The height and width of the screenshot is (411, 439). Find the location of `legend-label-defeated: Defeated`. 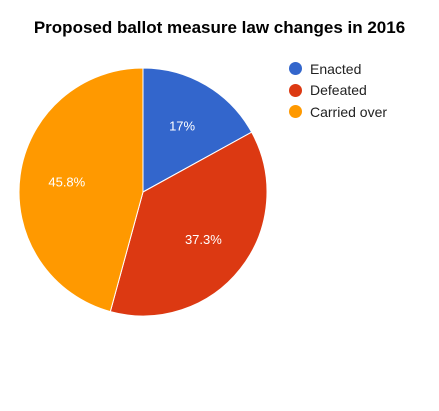

legend-label-defeated: Defeated is located at coordinates (338, 90).